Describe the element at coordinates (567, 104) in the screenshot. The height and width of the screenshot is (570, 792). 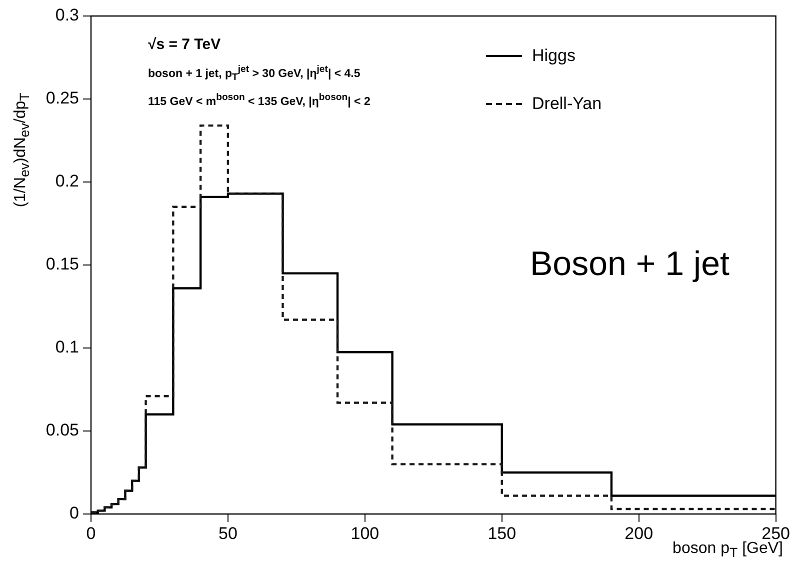
I see `legend-label: Drell-Yan` at that location.